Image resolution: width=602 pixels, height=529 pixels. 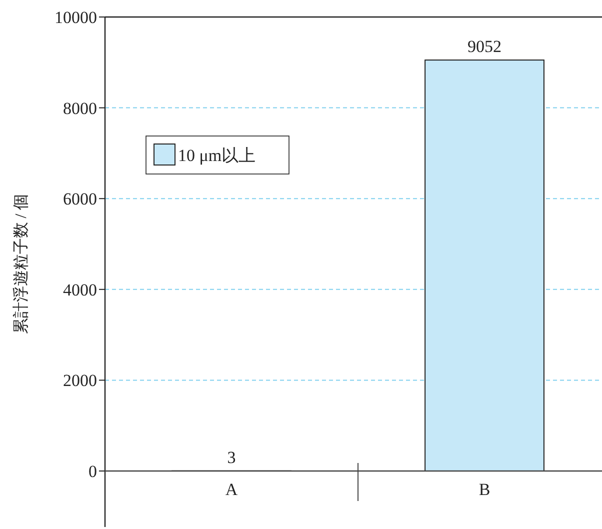 I want to click on x-tick-label: A, so click(x=231, y=489).